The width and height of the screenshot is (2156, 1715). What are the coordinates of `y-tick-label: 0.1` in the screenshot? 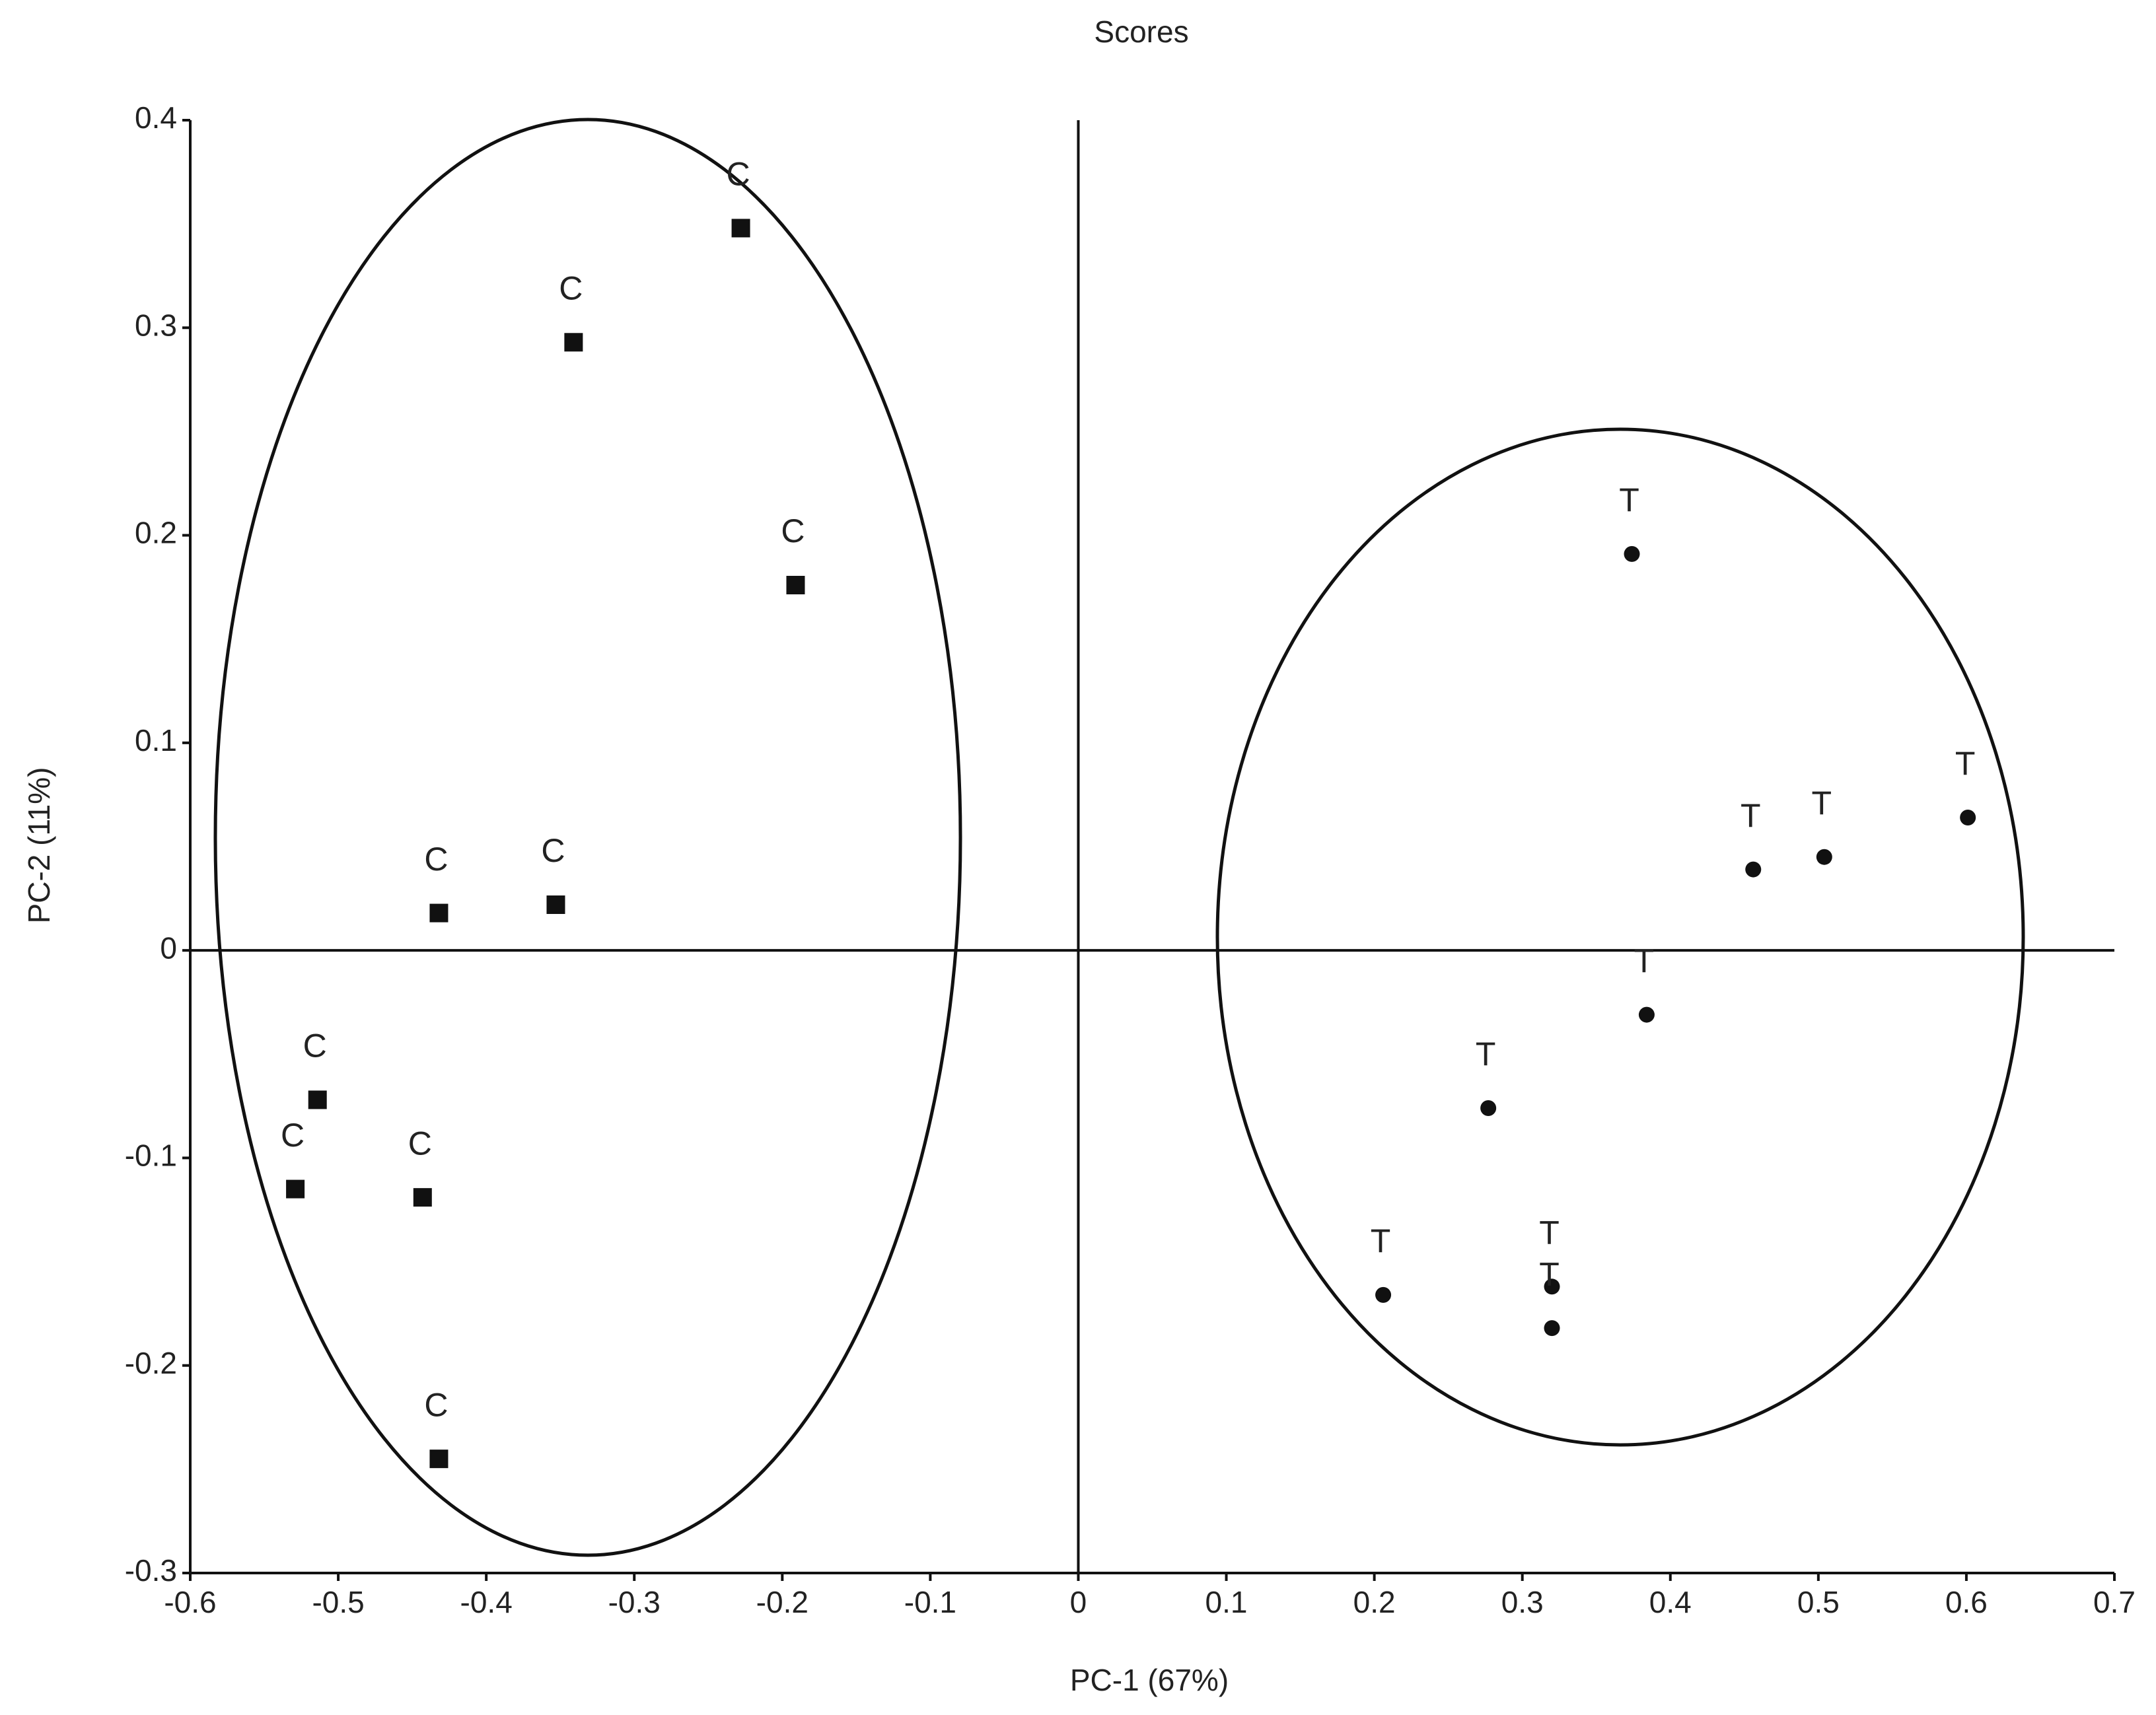 It's located at (156, 740).